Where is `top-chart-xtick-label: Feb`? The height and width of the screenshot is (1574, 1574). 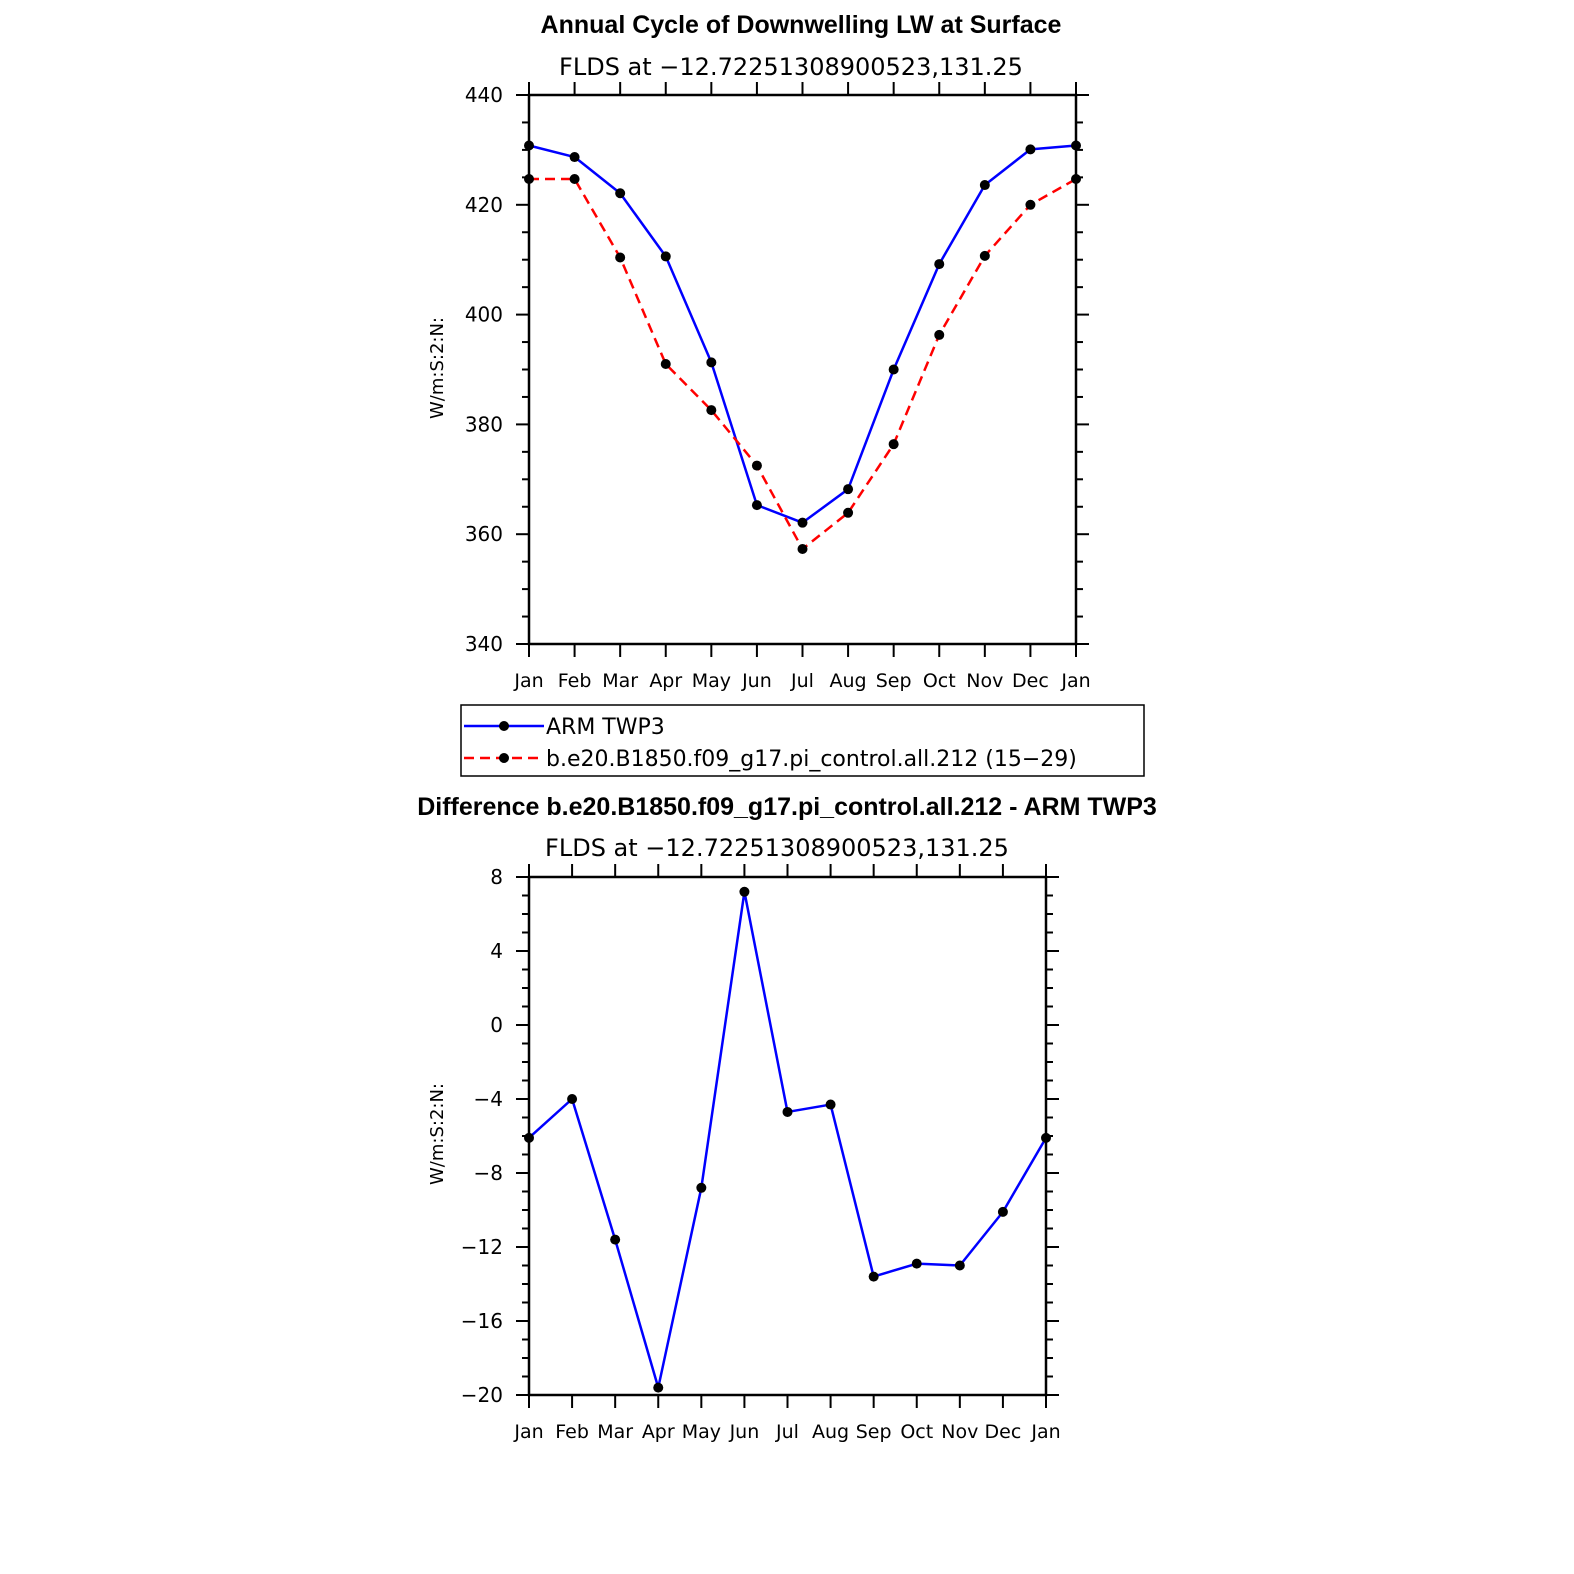
top-chart-xtick-label: Feb is located at coordinates (575, 681).